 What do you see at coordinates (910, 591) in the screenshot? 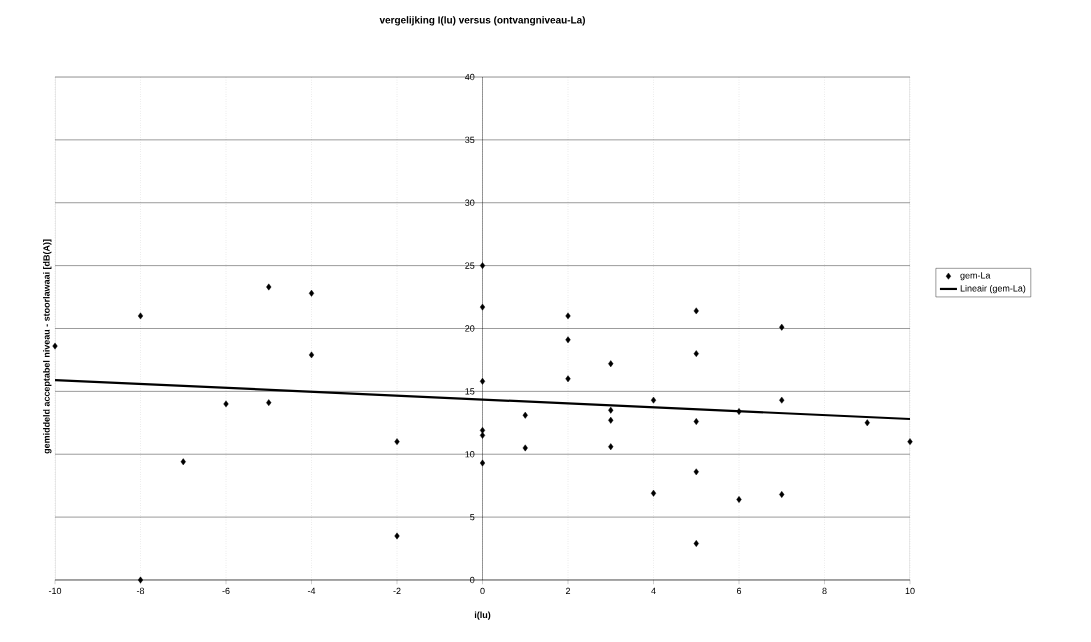
I see `x-tick-label: 10` at bounding box center [910, 591].